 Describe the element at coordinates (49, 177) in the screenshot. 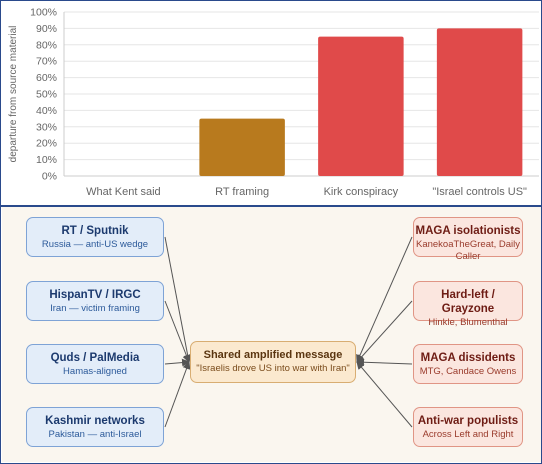

I see `y-tick-label: 0%` at that location.